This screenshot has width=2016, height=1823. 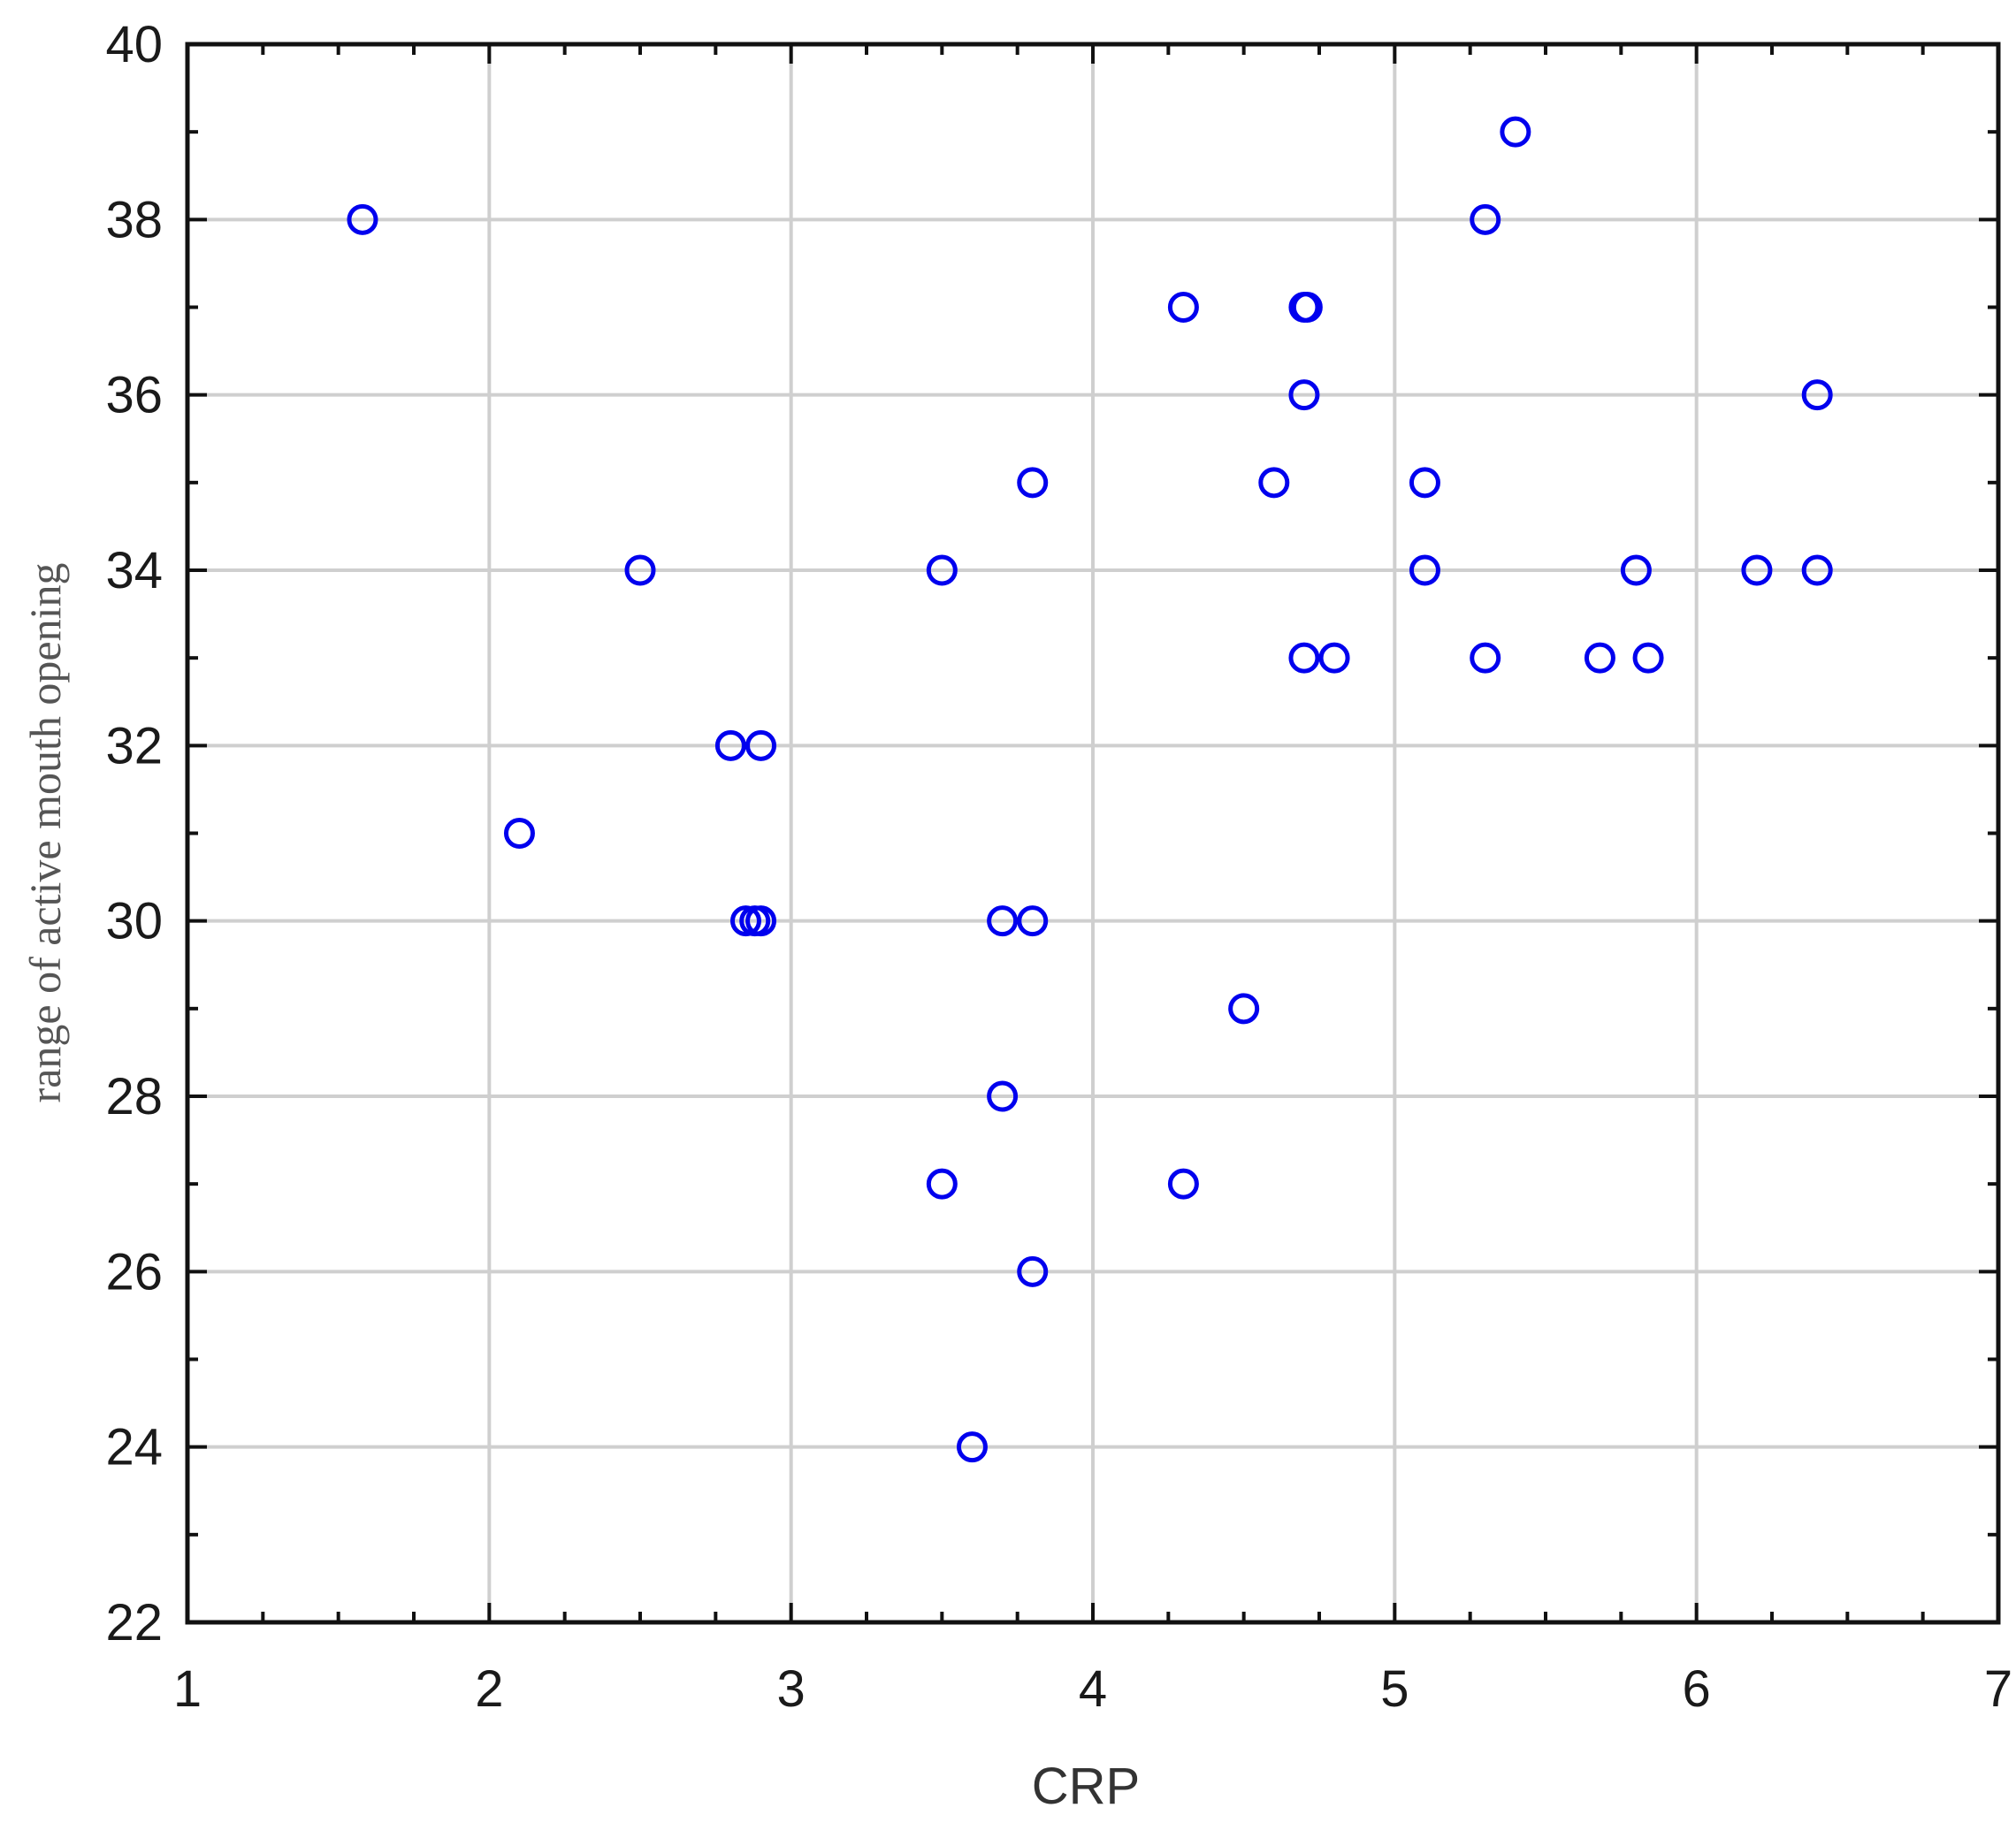 What do you see at coordinates (1086, 1786) in the screenshot?
I see `x-axis-title: CRP` at bounding box center [1086, 1786].